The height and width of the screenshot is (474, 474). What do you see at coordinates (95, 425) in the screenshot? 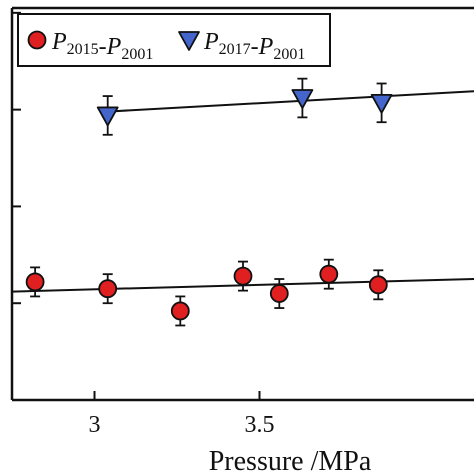
I see `x-tick-label: 3` at bounding box center [95, 425].